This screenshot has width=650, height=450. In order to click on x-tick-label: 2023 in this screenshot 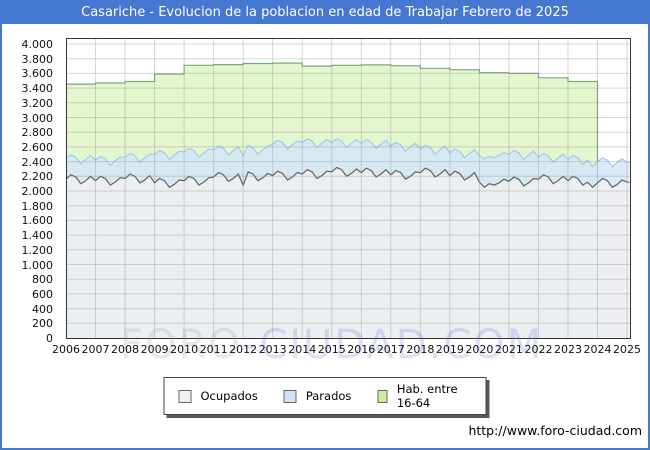, I will do `click(567, 349)`.